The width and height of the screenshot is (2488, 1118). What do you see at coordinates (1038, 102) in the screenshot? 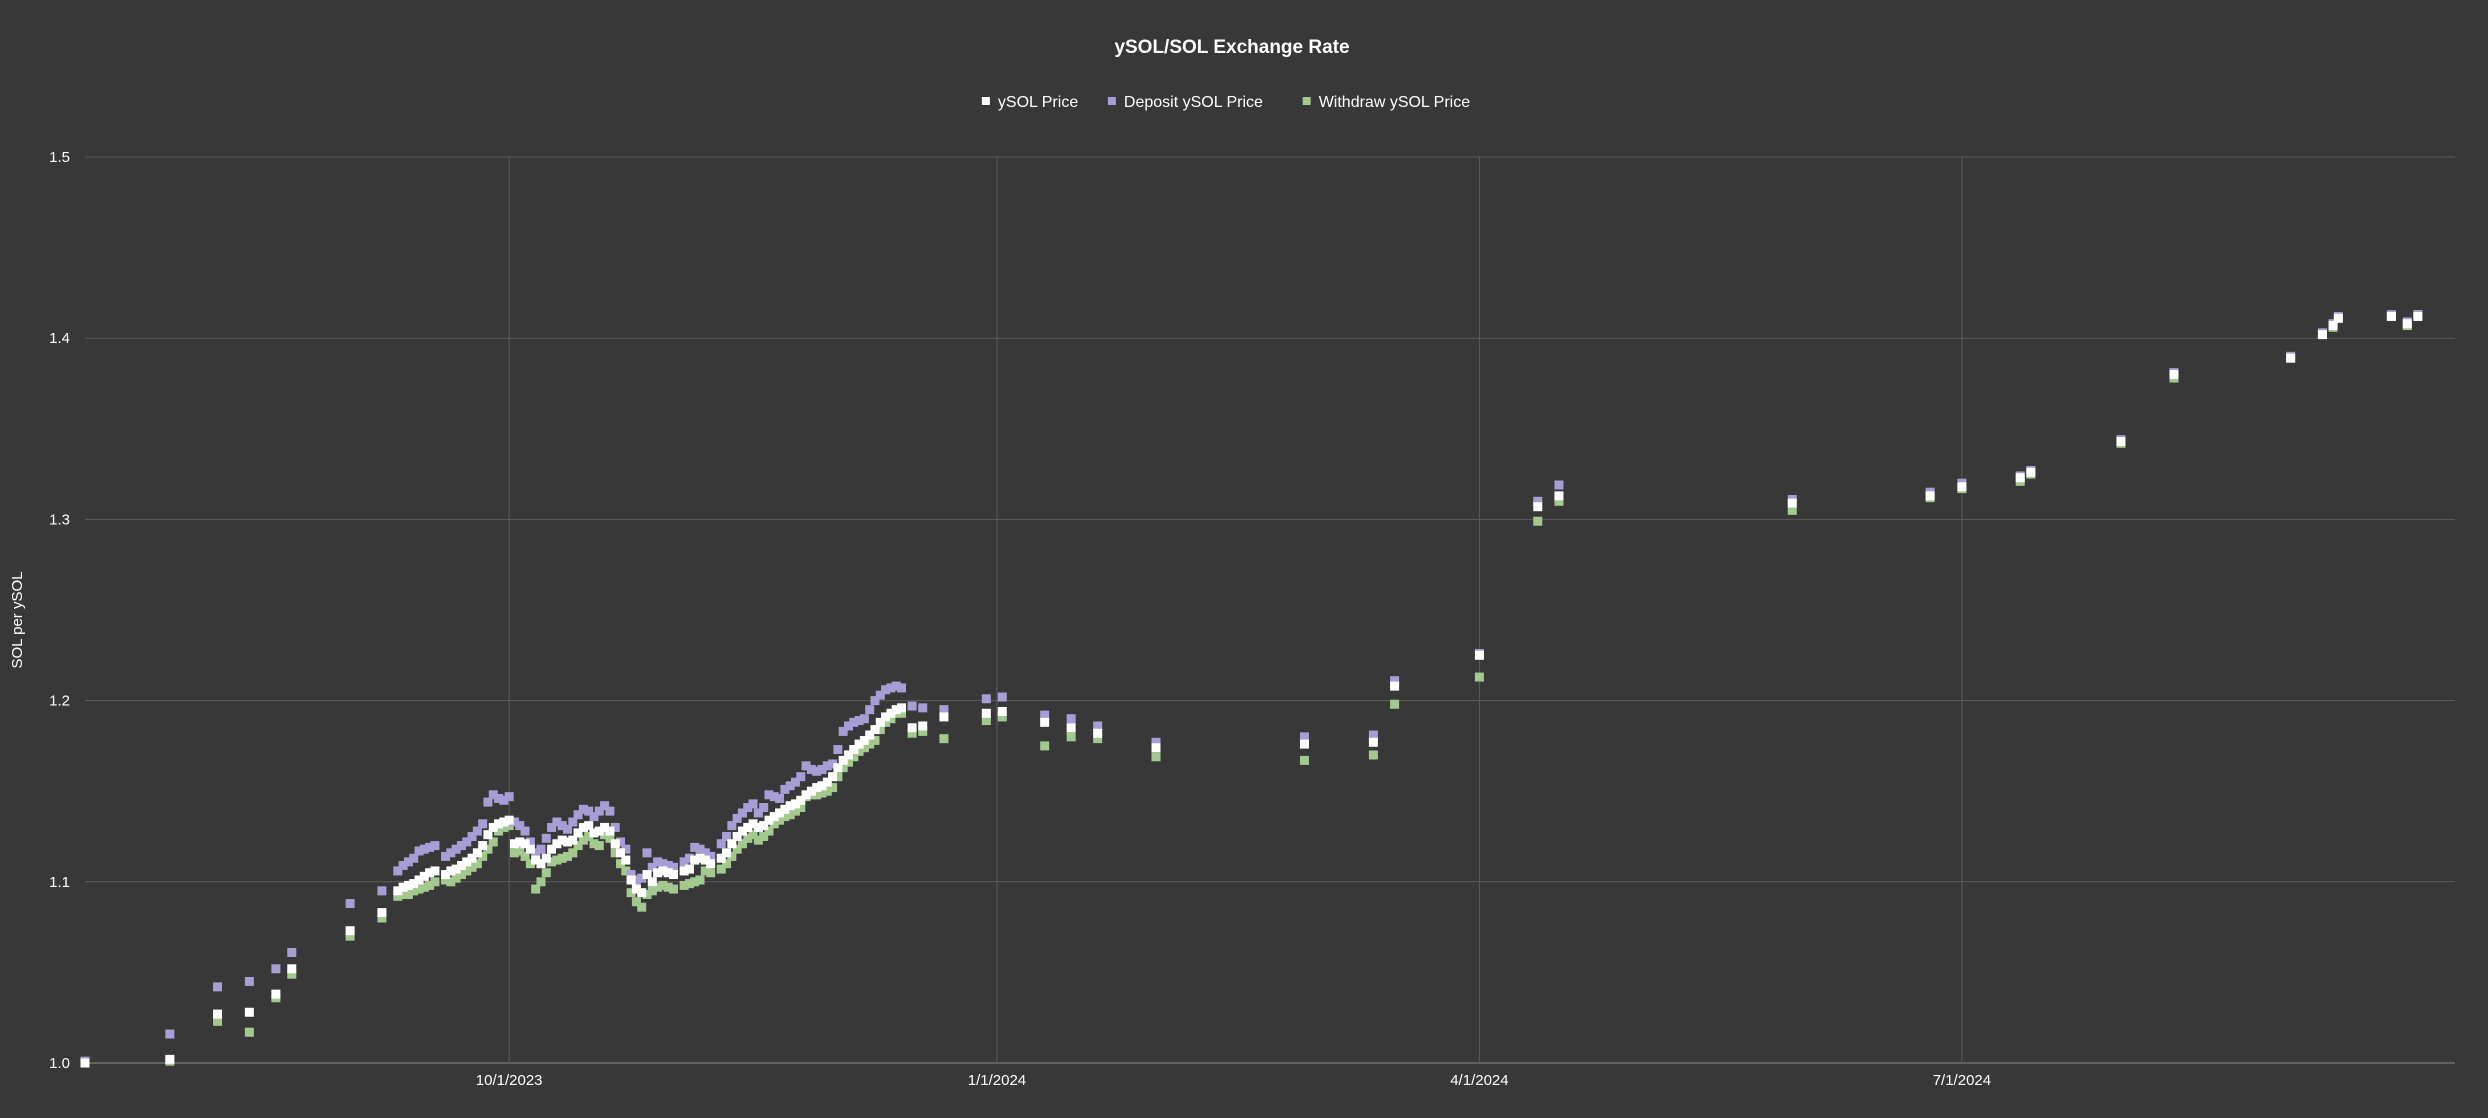
I see `legend-label: ySOL Price` at bounding box center [1038, 102].